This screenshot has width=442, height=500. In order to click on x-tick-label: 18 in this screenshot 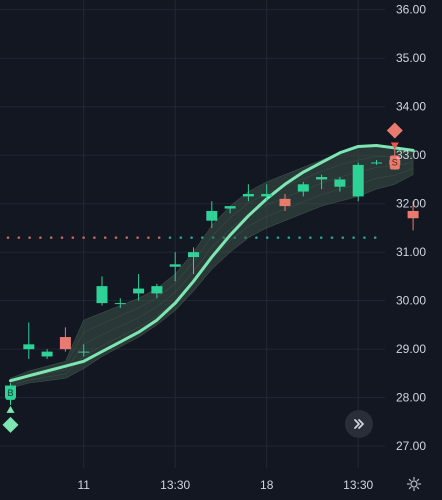, I will do `click(267, 485)`.